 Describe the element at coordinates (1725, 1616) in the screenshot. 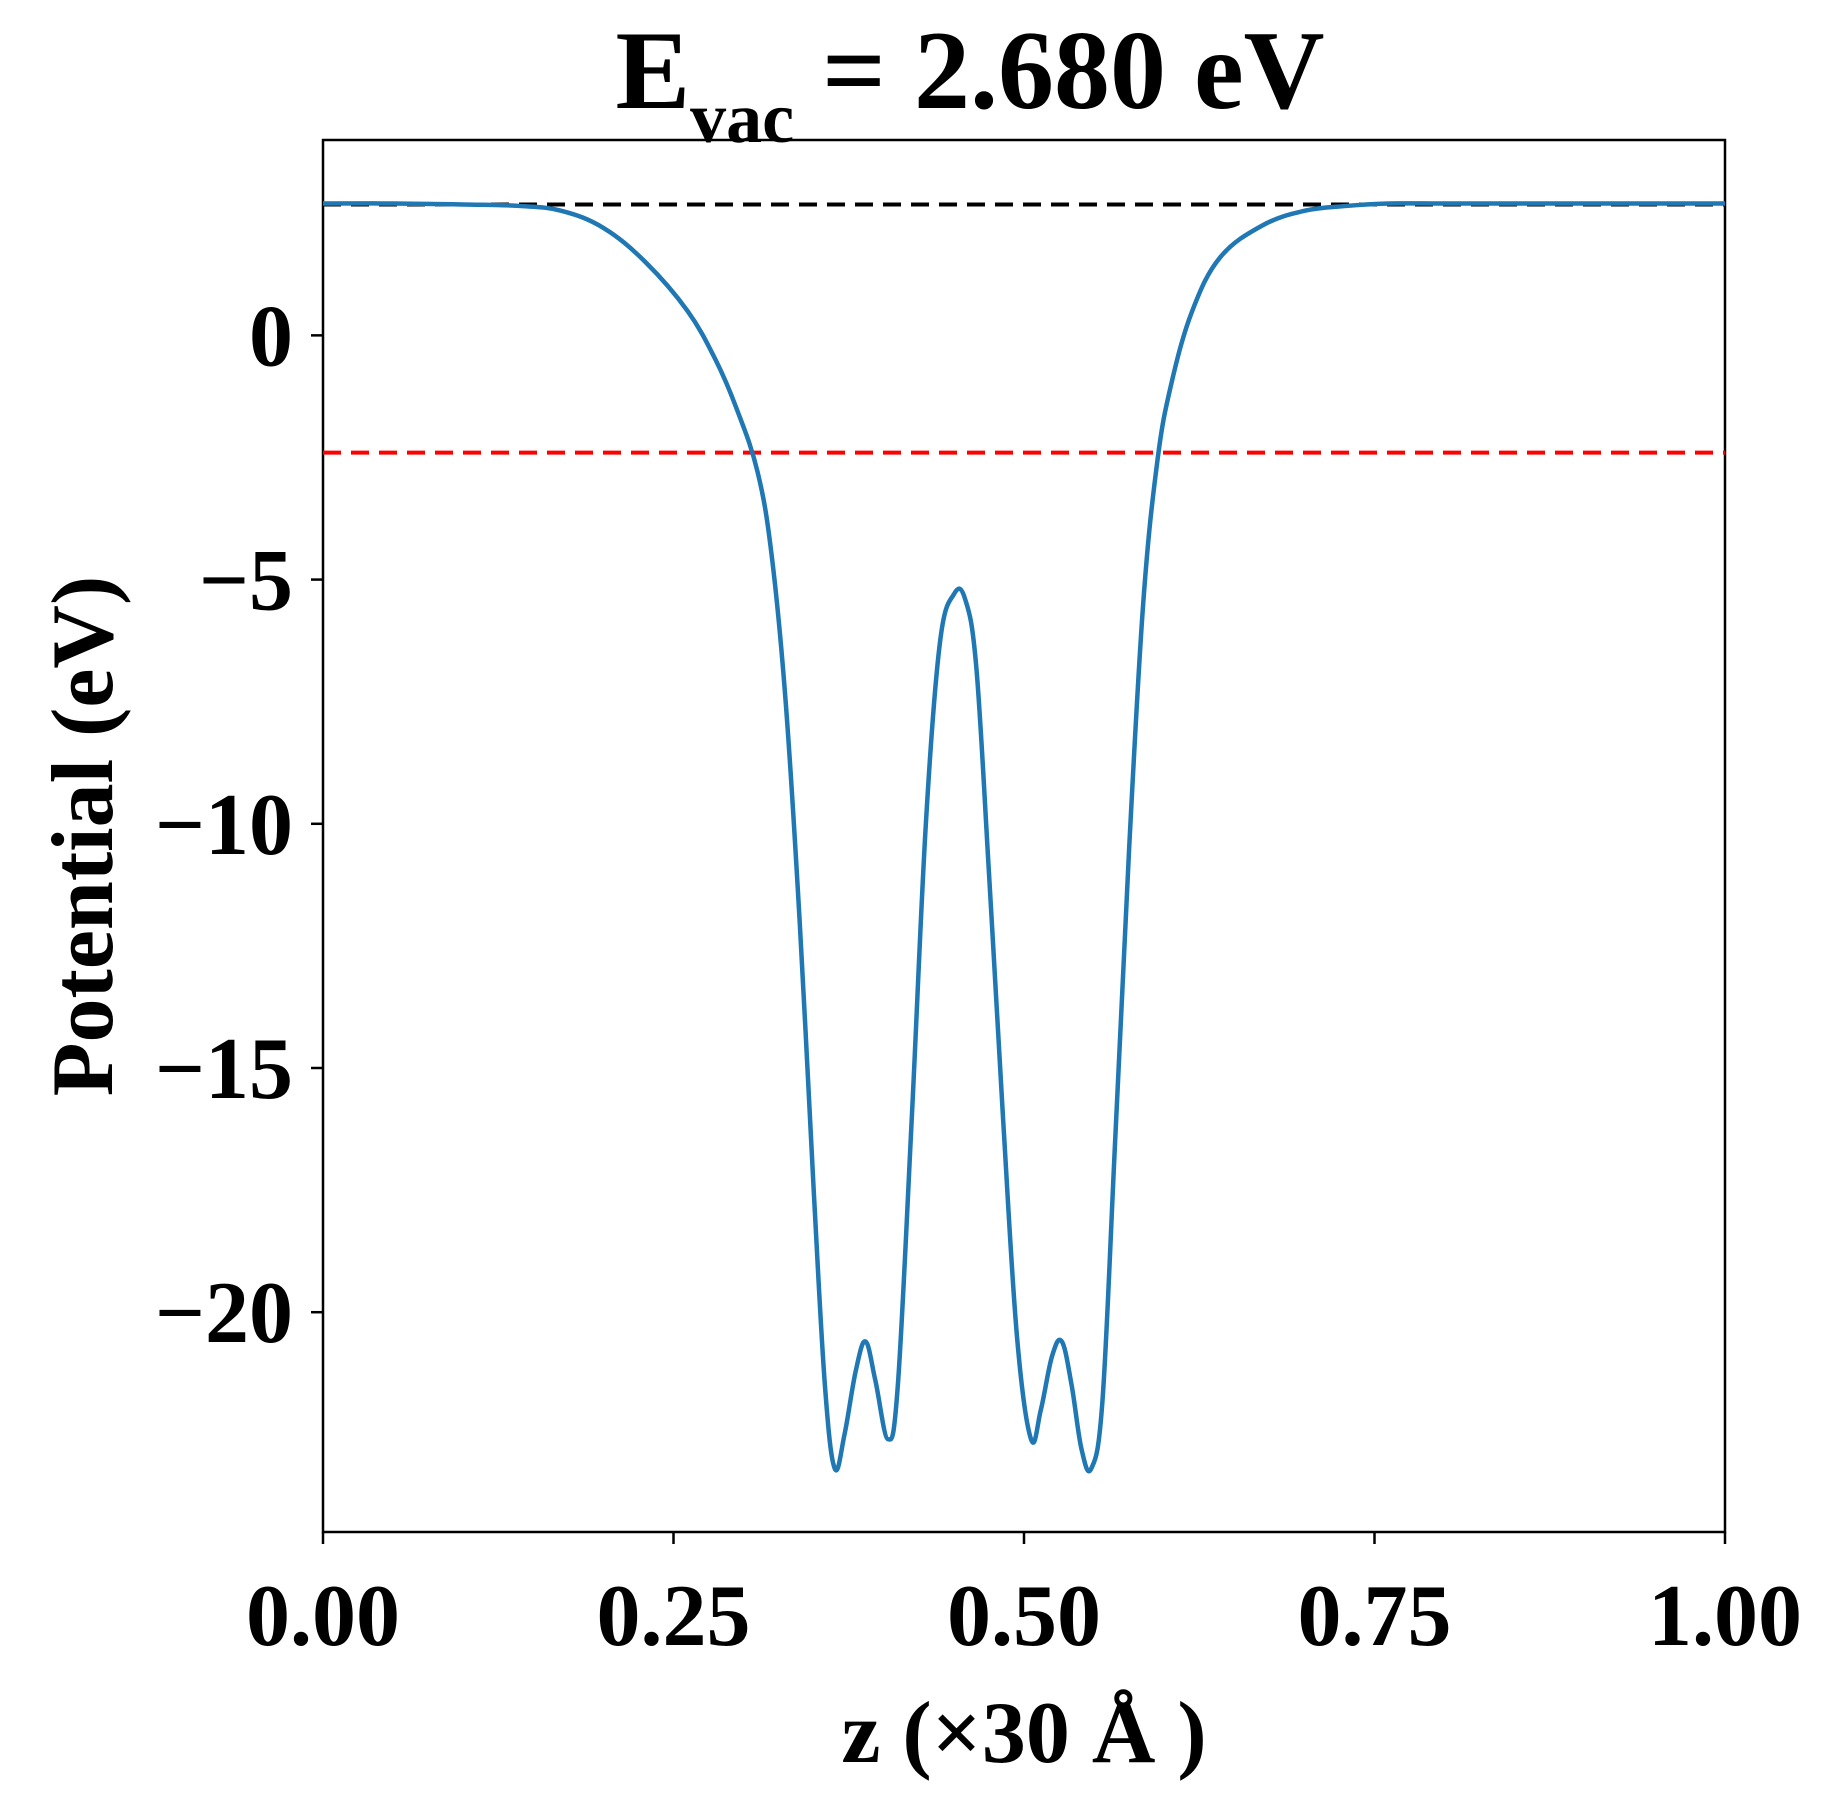

I see `x-tick-label: 1.00` at that location.